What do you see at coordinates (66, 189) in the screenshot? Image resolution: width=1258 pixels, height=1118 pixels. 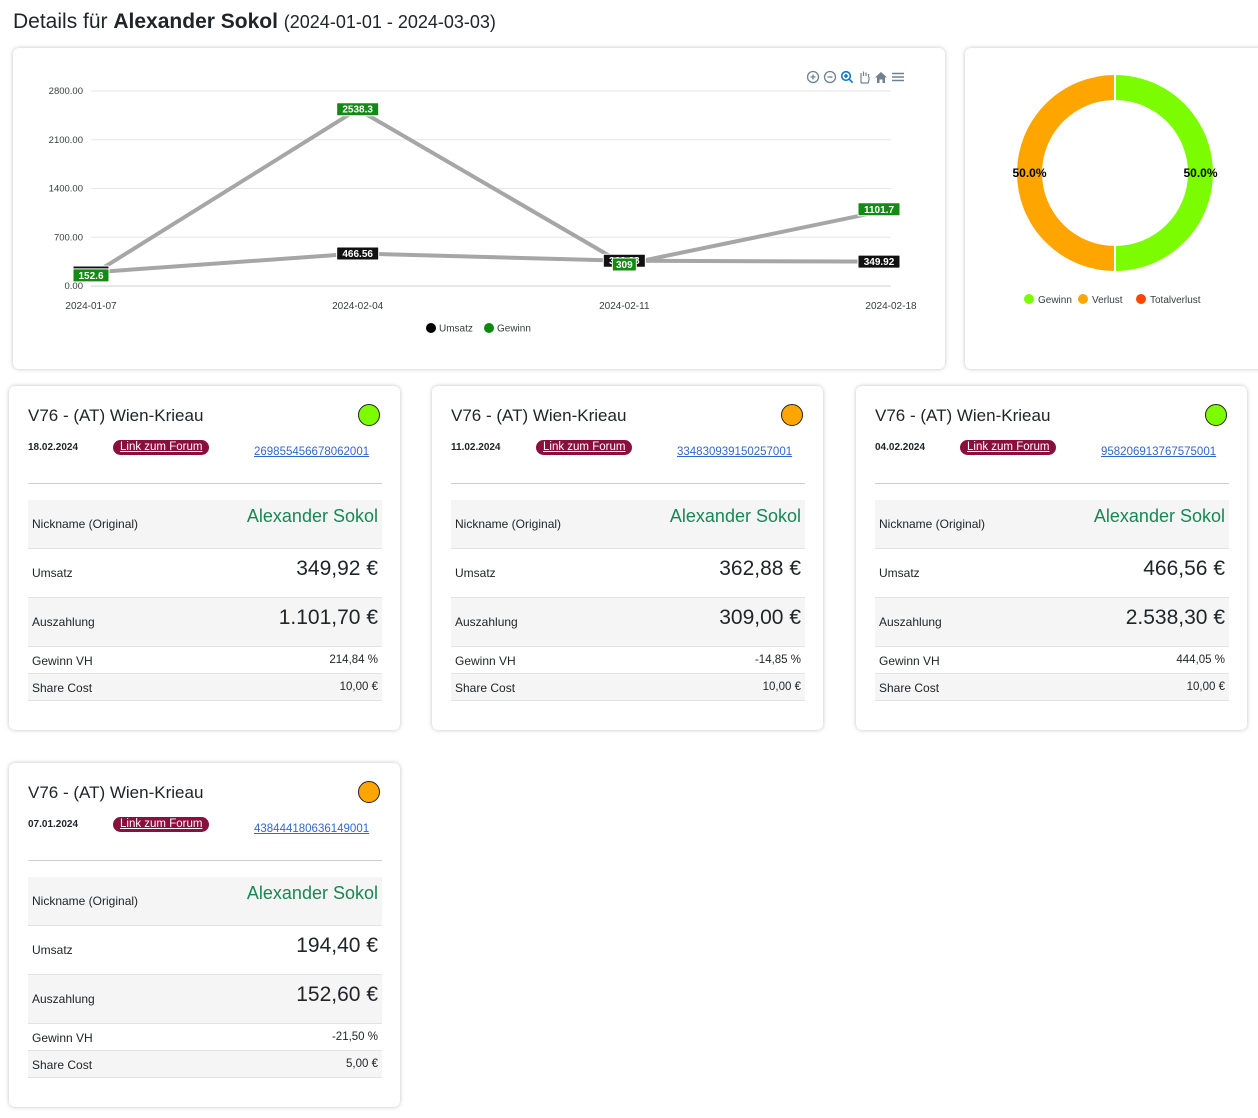 I see `y-tick-label: 1400.00` at bounding box center [66, 189].